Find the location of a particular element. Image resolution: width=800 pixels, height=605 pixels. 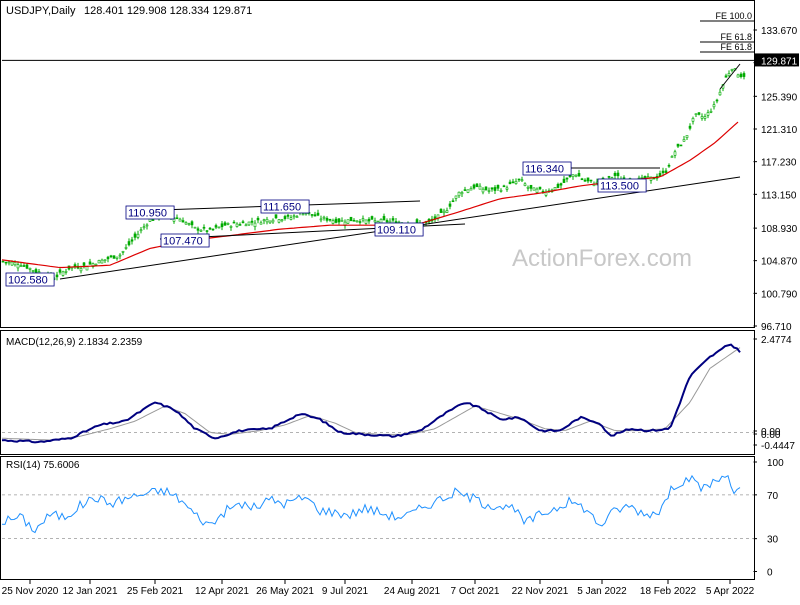

watermark: ActionForex.com is located at coordinates (602, 258).